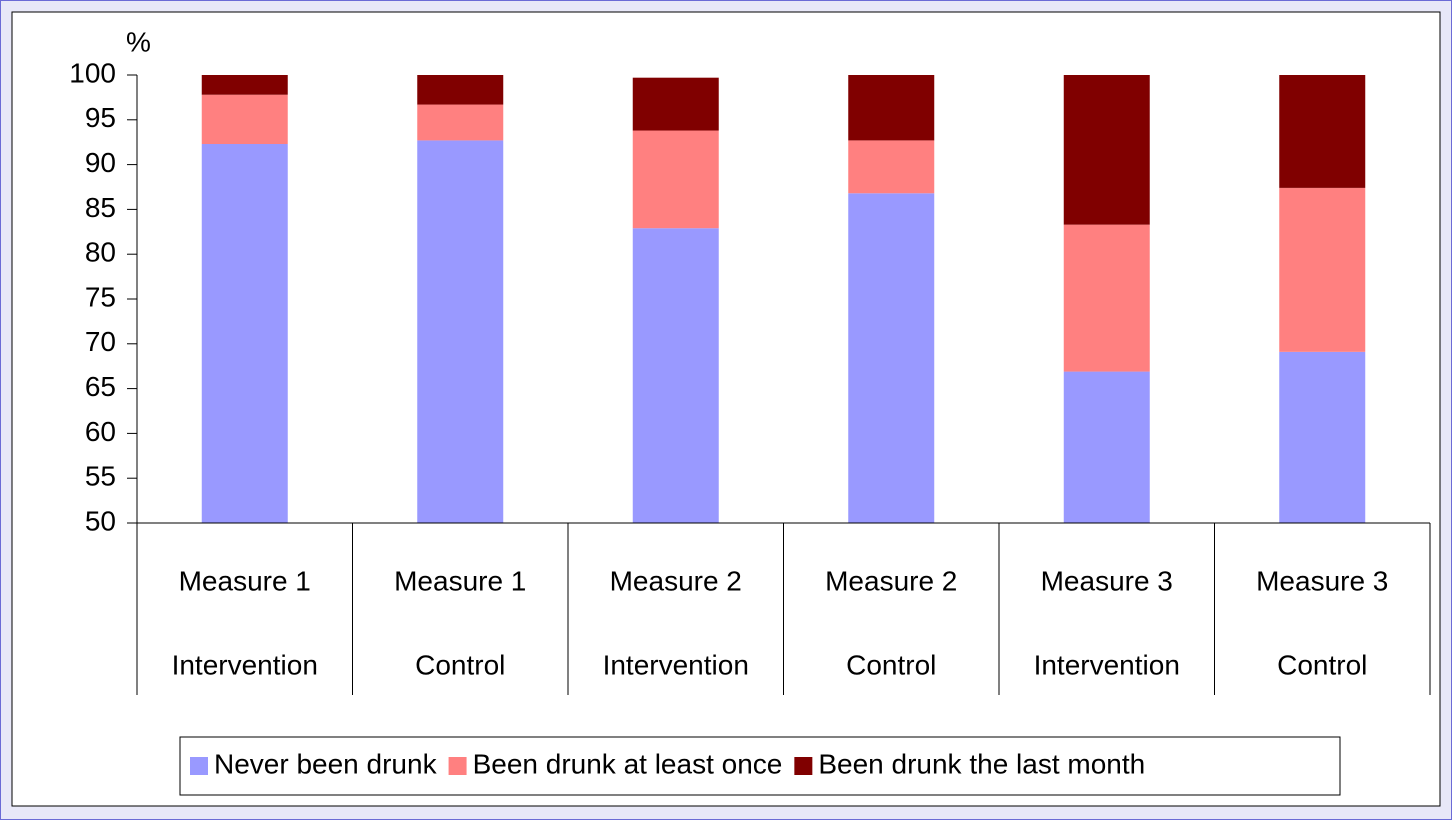  What do you see at coordinates (100, 296) in the screenshot?
I see `y-tick-label: 75` at bounding box center [100, 296].